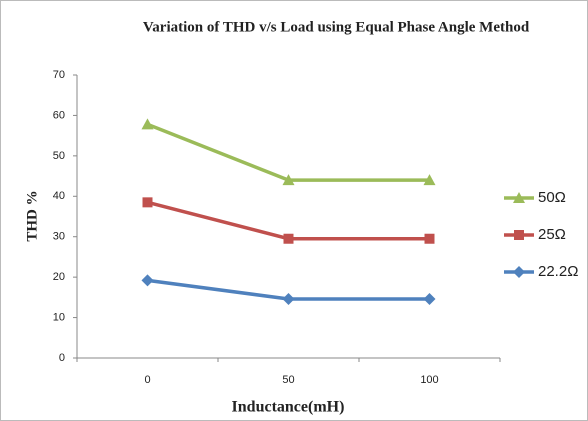 The width and height of the screenshot is (588, 421). What do you see at coordinates (59, 237) in the screenshot?
I see `y-tick-label: 30` at bounding box center [59, 237].